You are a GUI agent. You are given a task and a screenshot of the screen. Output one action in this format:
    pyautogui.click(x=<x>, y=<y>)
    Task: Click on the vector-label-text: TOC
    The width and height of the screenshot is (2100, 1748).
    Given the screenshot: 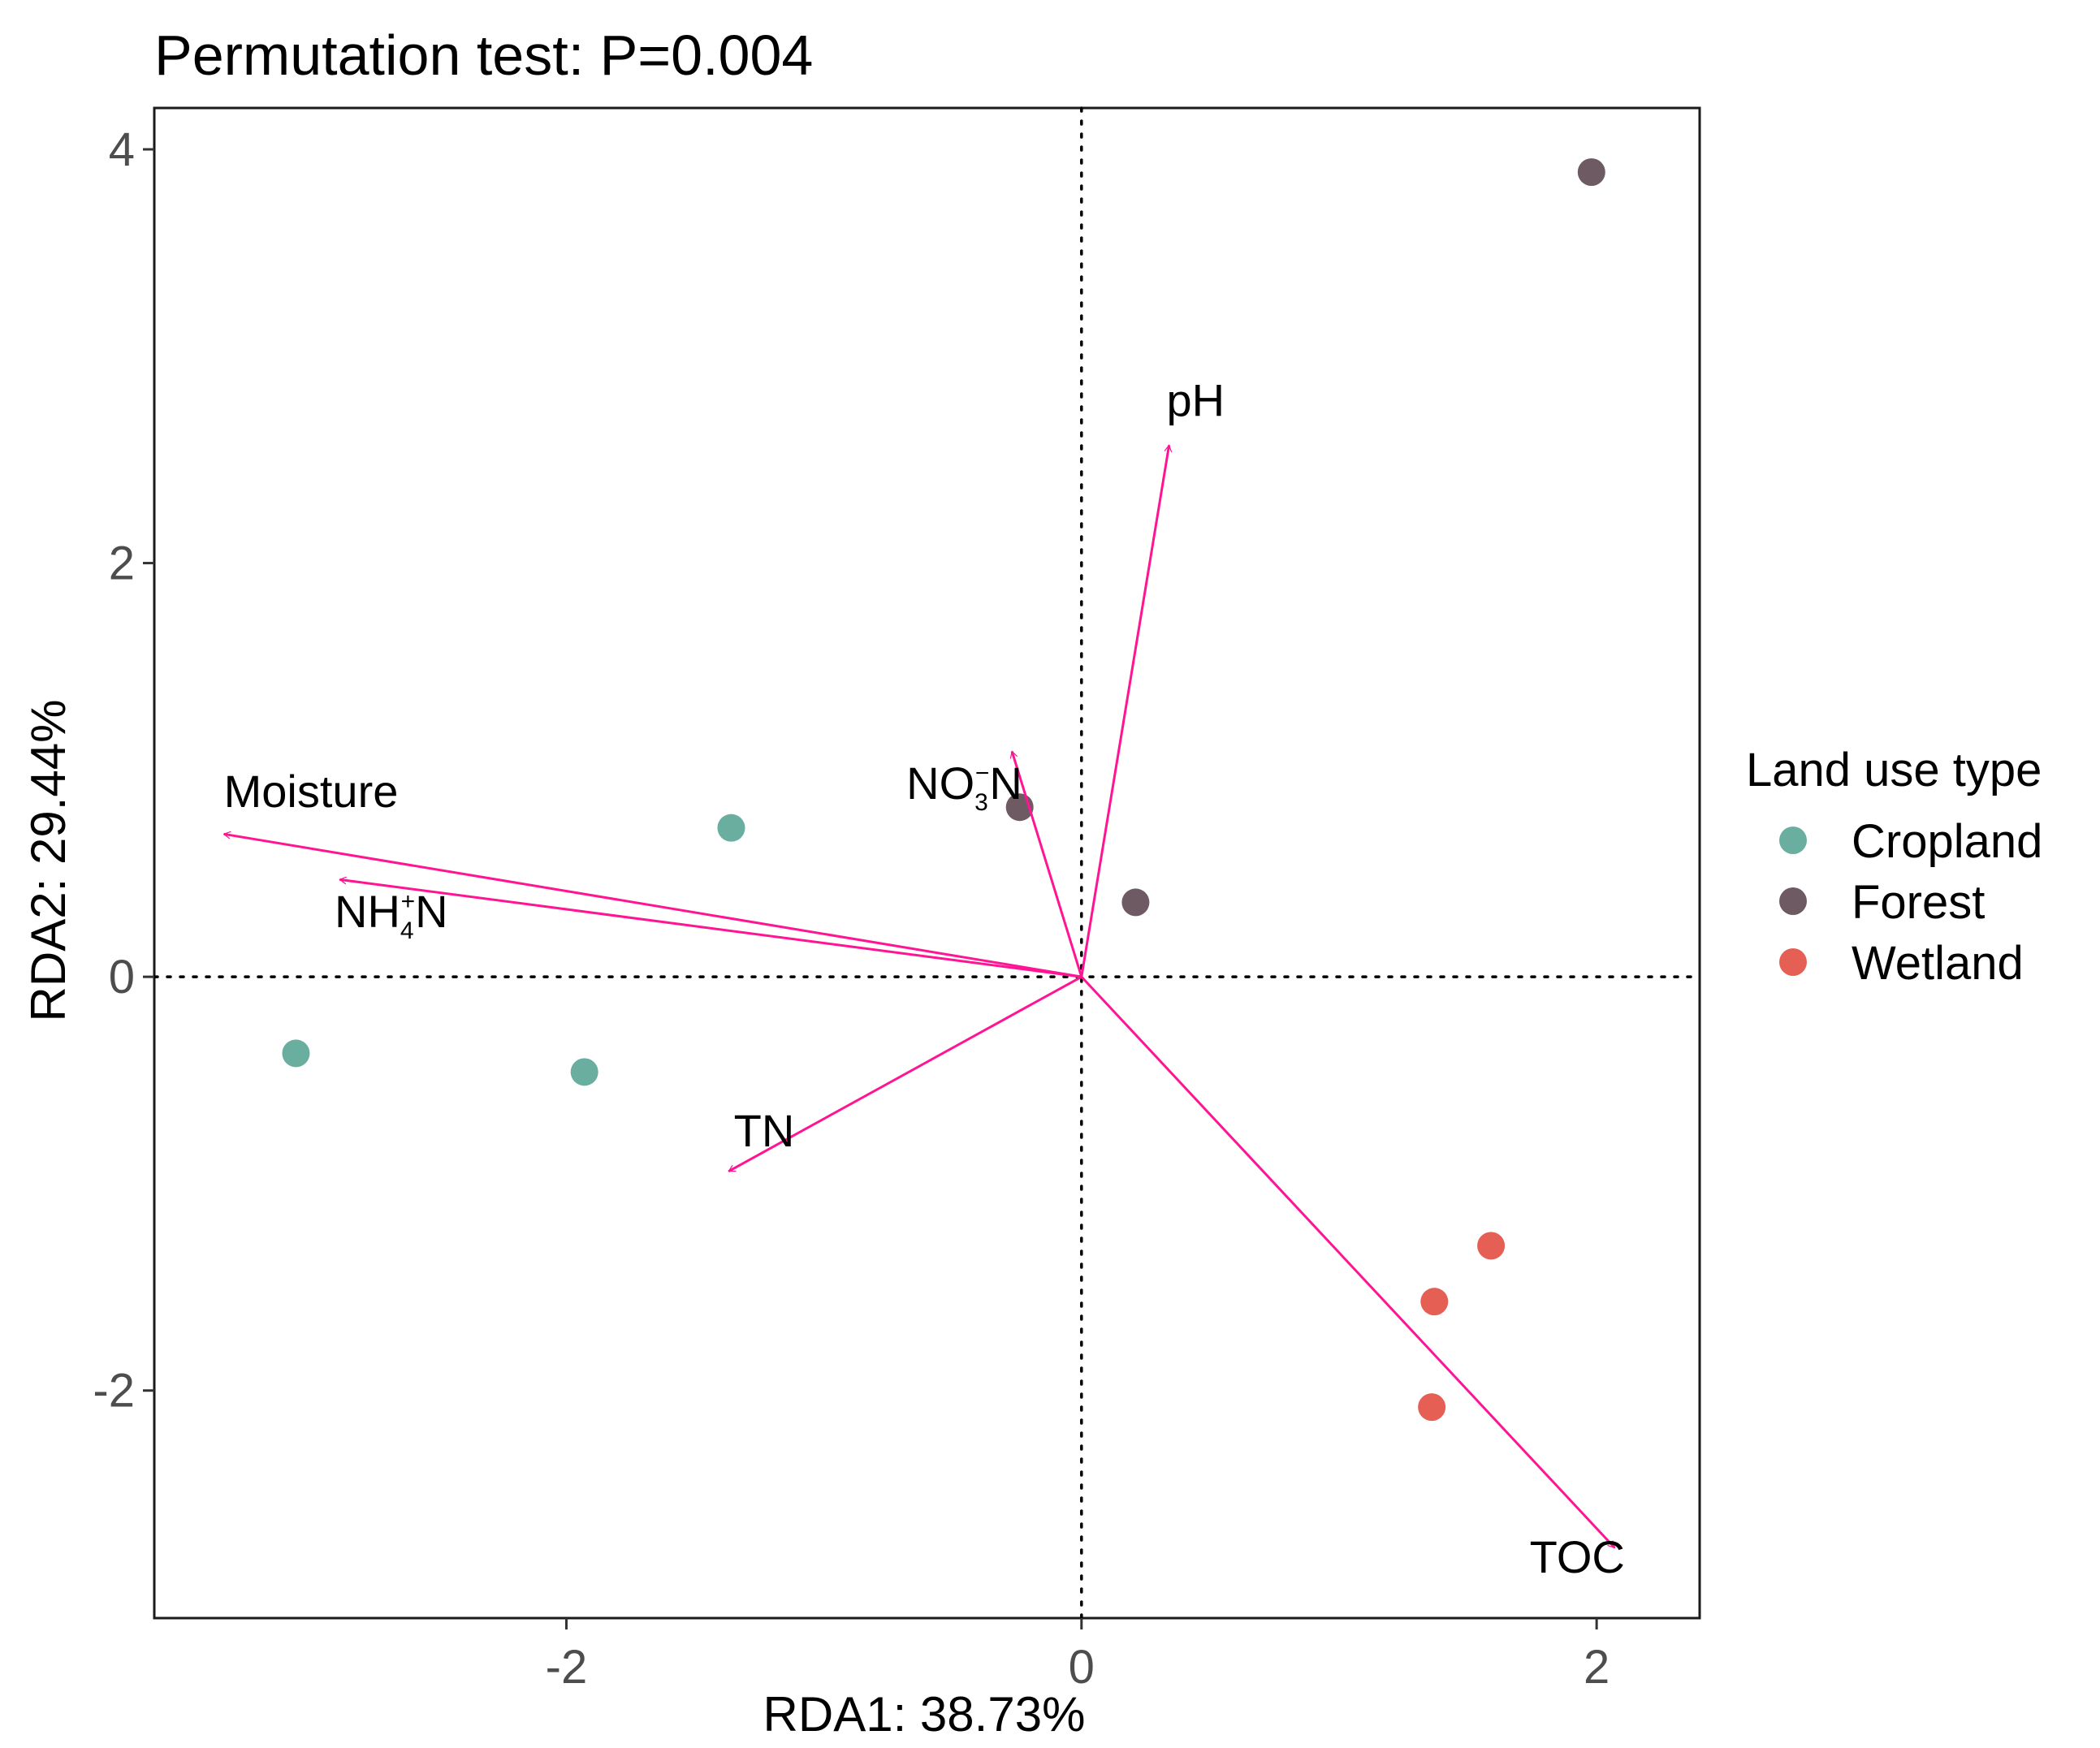 What is the action you would take?
    pyautogui.click(x=1578, y=1557)
    